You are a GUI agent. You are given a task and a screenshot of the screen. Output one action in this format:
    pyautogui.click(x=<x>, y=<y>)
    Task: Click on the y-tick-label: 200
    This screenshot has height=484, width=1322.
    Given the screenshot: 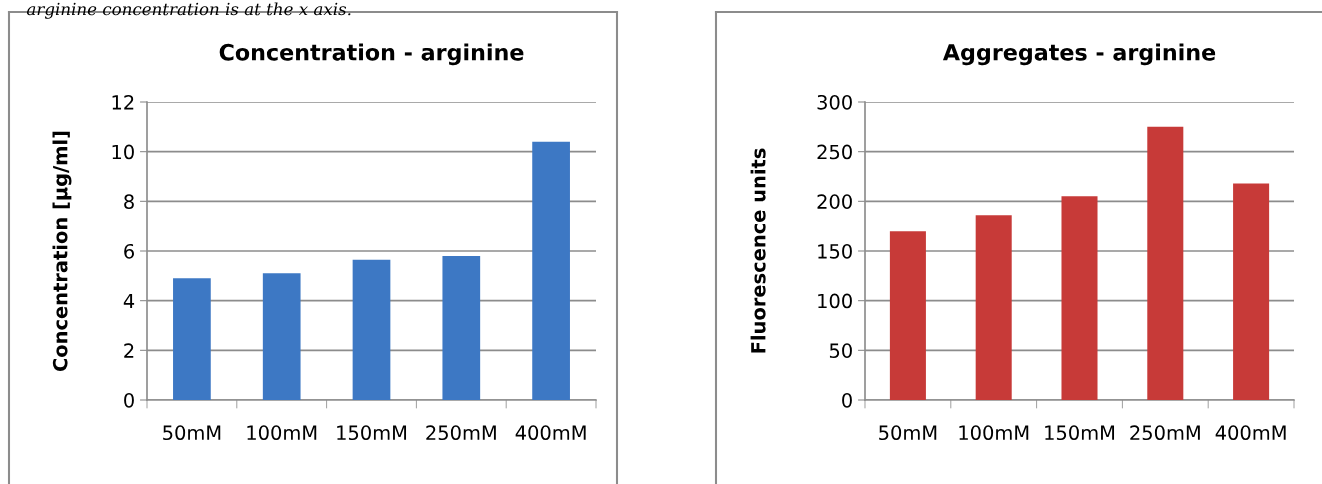 What is the action you would take?
    pyautogui.click(x=834, y=201)
    